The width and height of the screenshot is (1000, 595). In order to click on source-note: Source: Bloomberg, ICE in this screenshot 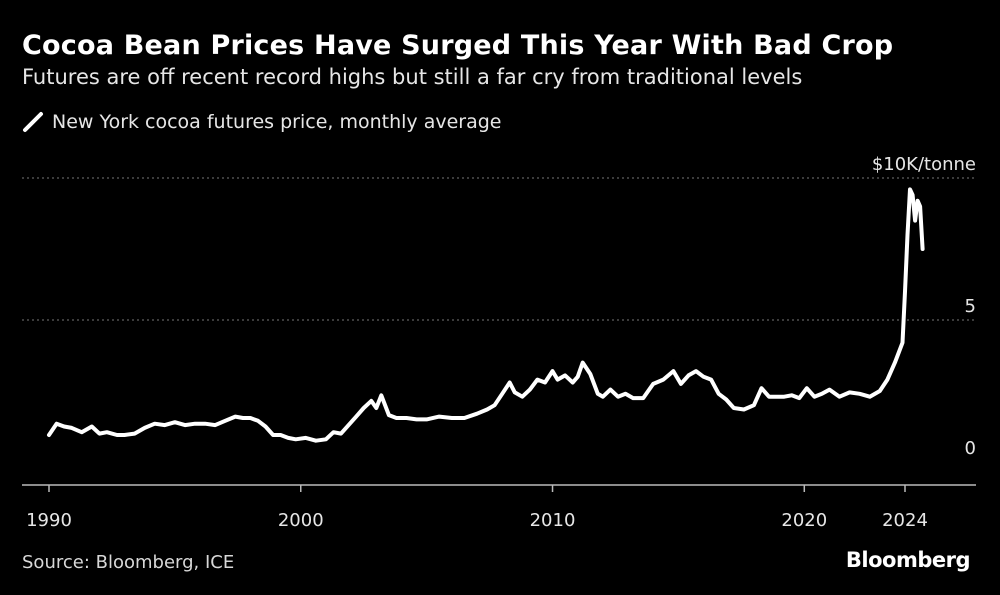, I will do `click(128, 562)`.